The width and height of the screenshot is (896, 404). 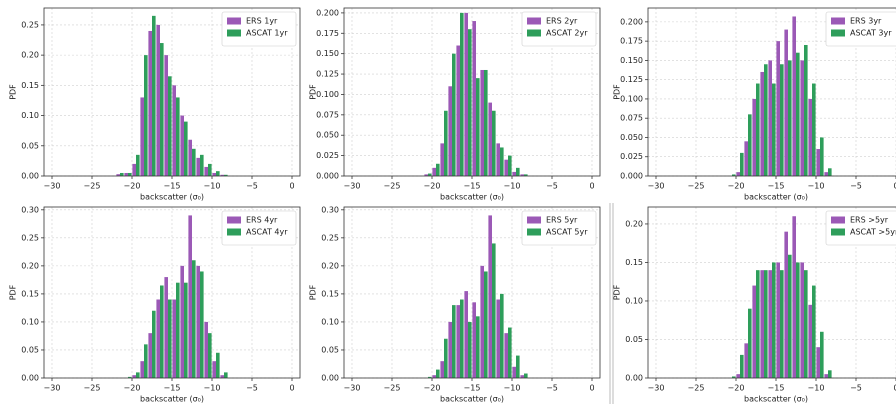 I want to click on legend-label: ASCAT 4yr, so click(x=267, y=232).